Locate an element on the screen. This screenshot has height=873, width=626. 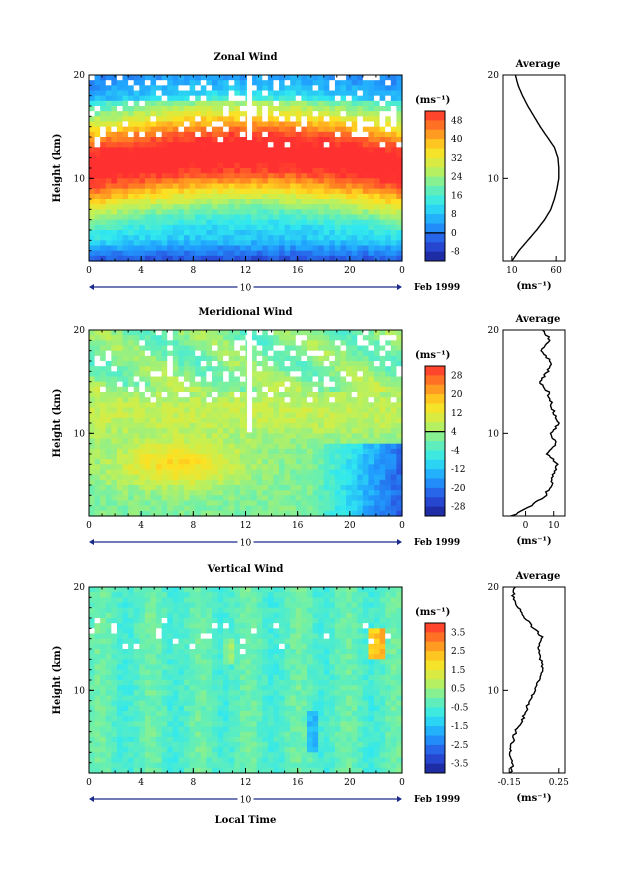
profile-title: Average is located at coordinates (538, 64).